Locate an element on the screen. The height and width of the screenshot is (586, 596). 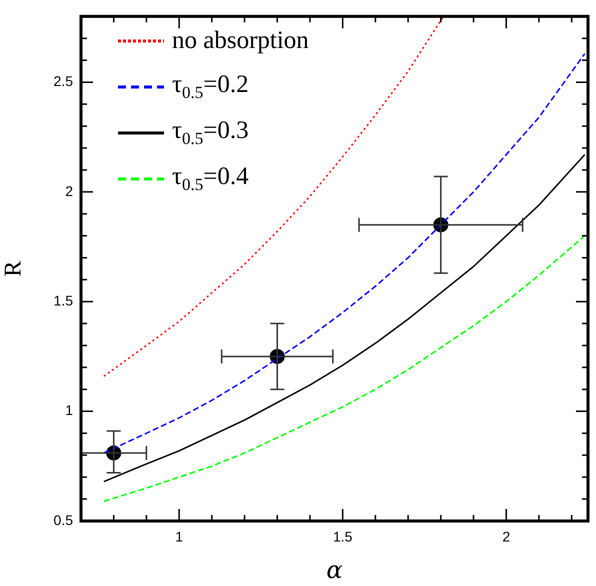
x-axis-title: α is located at coordinates (334, 570).